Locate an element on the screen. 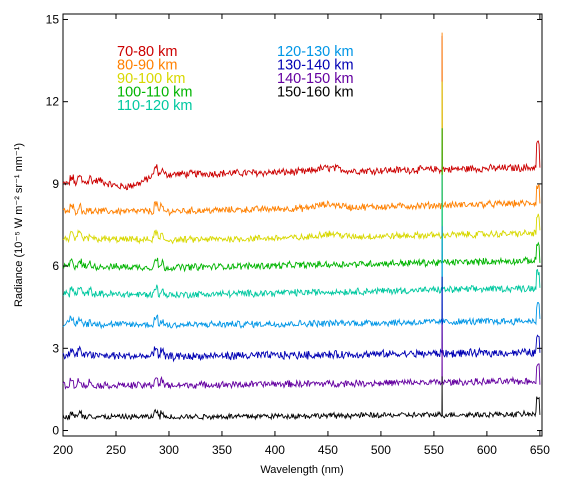  x-tick-label: 300 is located at coordinates (169, 450).